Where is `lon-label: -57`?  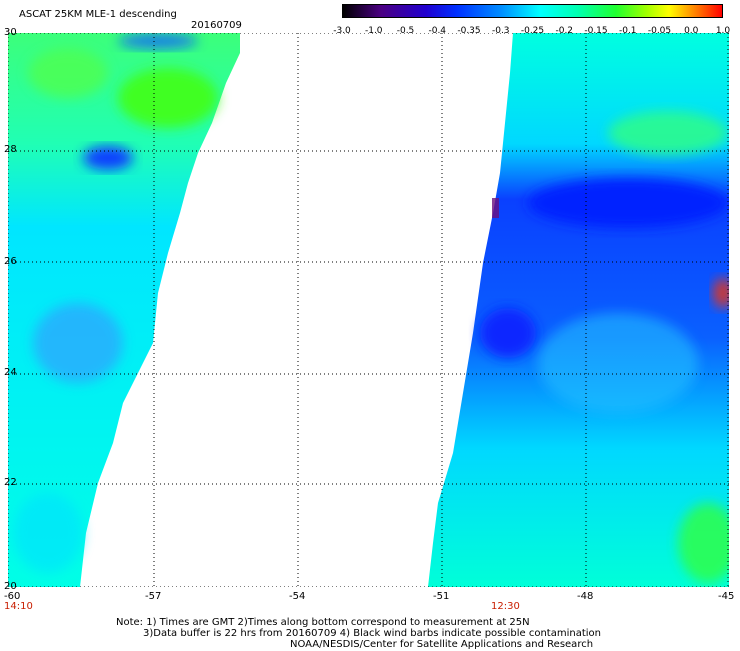
lon-label: -57 is located at coordinates (153, 596).